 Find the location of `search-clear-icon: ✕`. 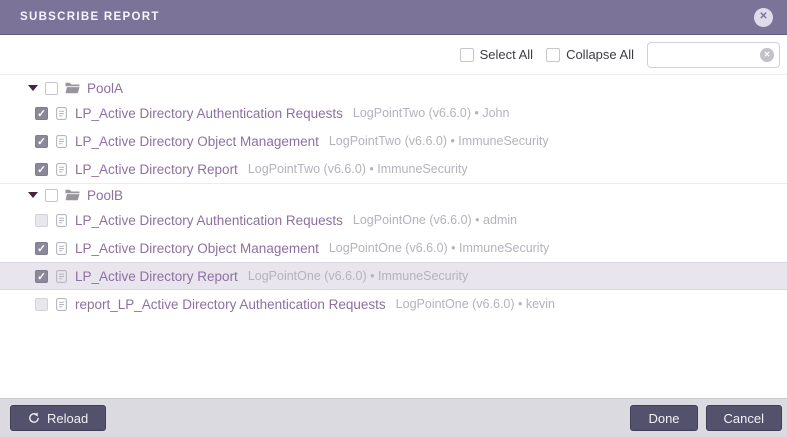

search-clear-icon: ✕ is located at coordinates (767, 54).